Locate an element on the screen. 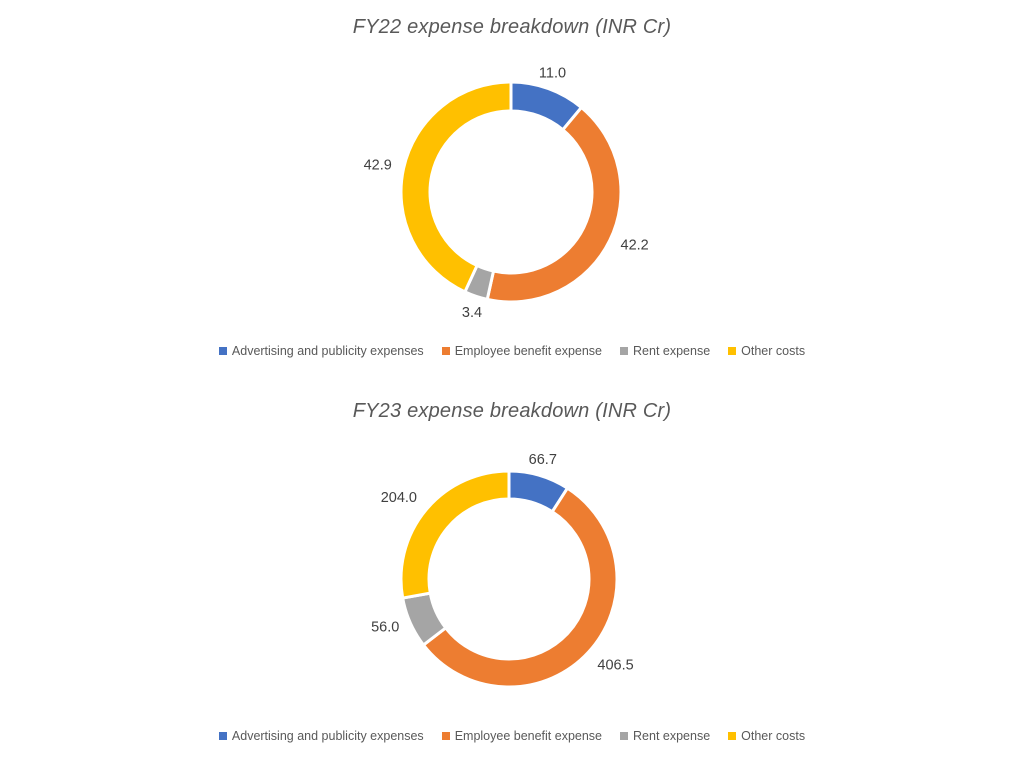 The width and height of the screenshot is (1024, 768). data-label-other-costs: 42.9 is located at coordinates (378, 166).